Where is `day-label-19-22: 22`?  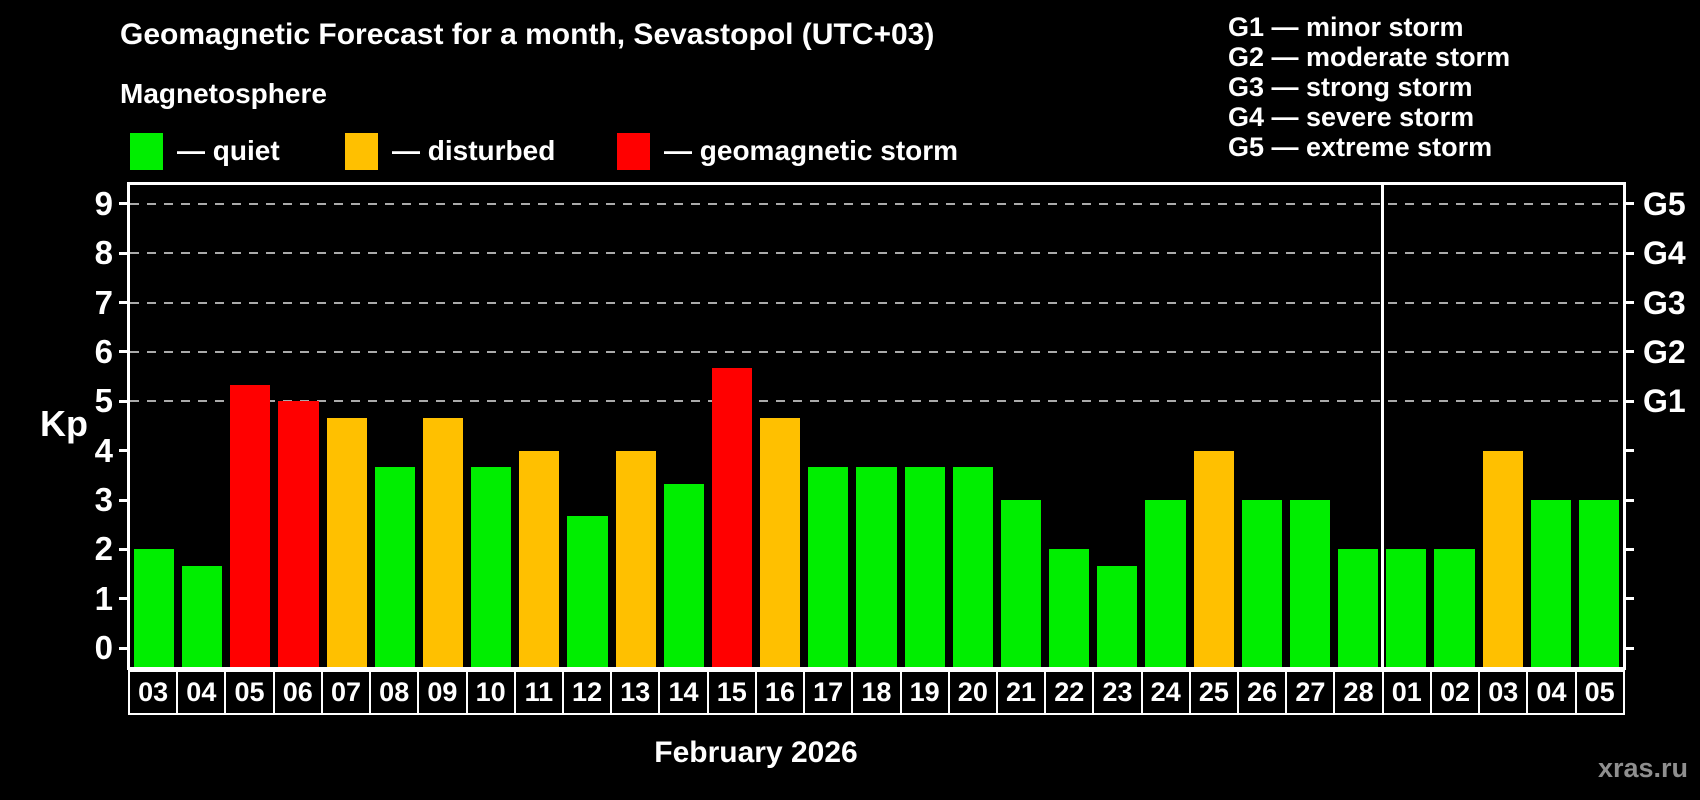 day-label-19-22: 22 is located at coordinates (1069, 692).